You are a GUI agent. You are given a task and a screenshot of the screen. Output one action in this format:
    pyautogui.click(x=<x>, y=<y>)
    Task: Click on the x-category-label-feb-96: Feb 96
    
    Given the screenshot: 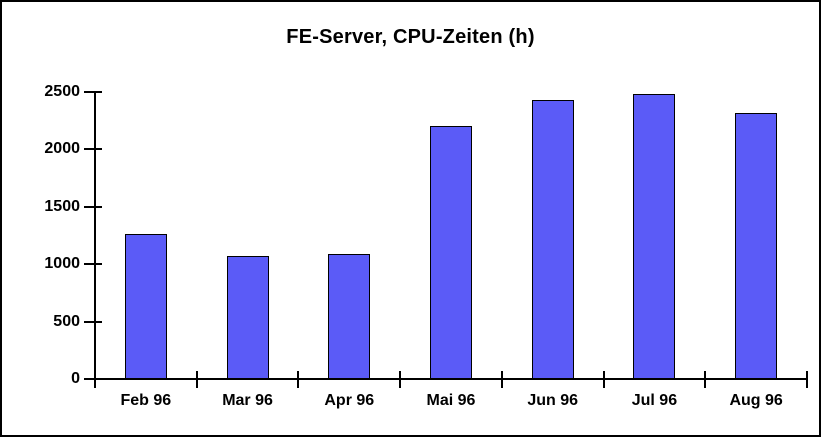 What is the action you would take?
    pyautogui.click(x=146, y=400)
    